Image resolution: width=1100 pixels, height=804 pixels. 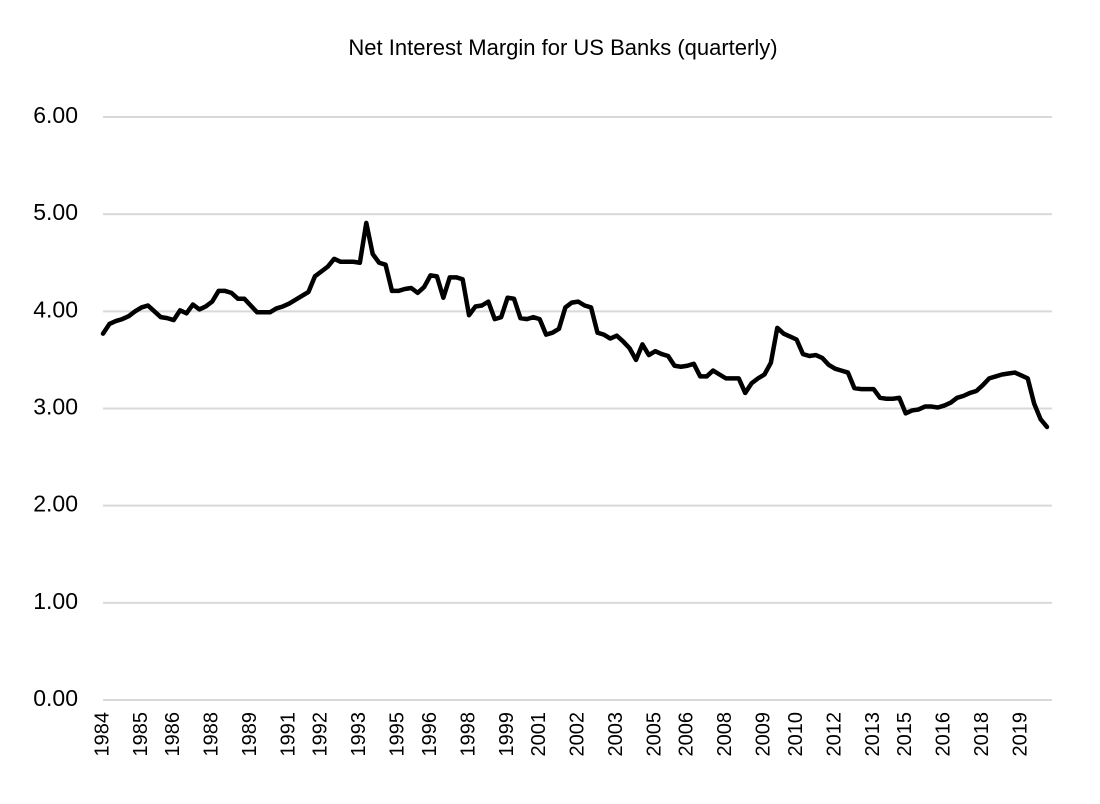 I want to click on x-tick-label: 2018, so click(x=982, y=734).